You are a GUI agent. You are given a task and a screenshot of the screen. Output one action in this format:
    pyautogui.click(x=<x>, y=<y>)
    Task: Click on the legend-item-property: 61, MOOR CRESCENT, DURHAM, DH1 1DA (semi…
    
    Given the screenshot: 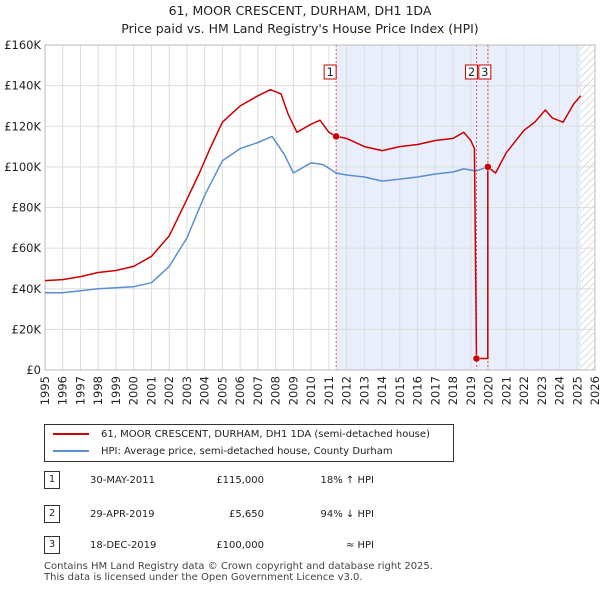 What is the action you would take?
    pyautogui.click(x=241, y=435)
    